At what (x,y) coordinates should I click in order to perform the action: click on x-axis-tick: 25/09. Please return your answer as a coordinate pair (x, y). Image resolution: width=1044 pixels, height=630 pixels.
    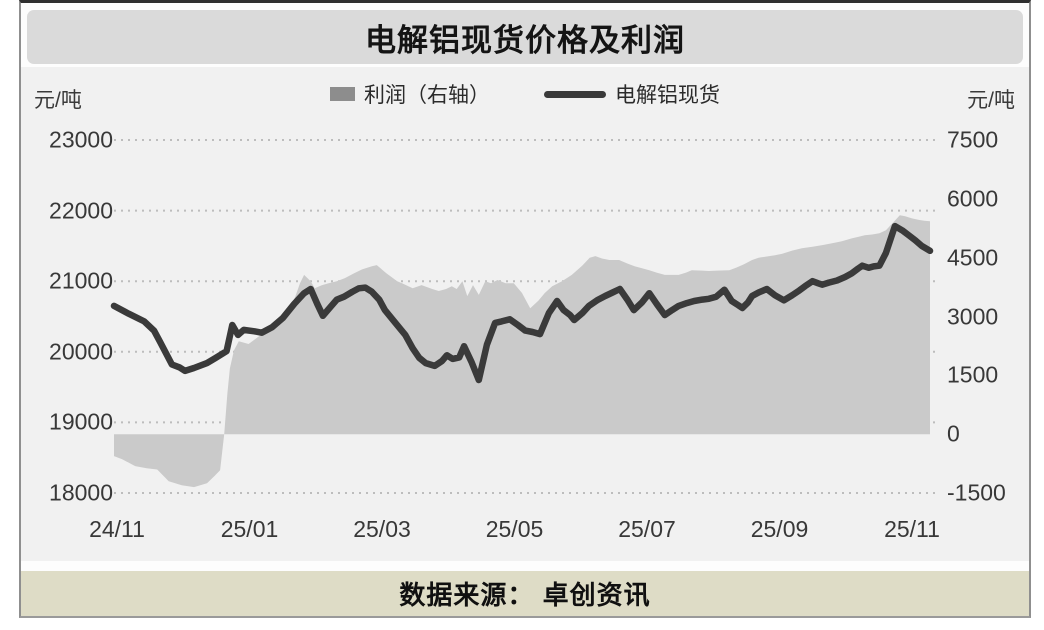
    Looking at the image, I should click on (779, 529).